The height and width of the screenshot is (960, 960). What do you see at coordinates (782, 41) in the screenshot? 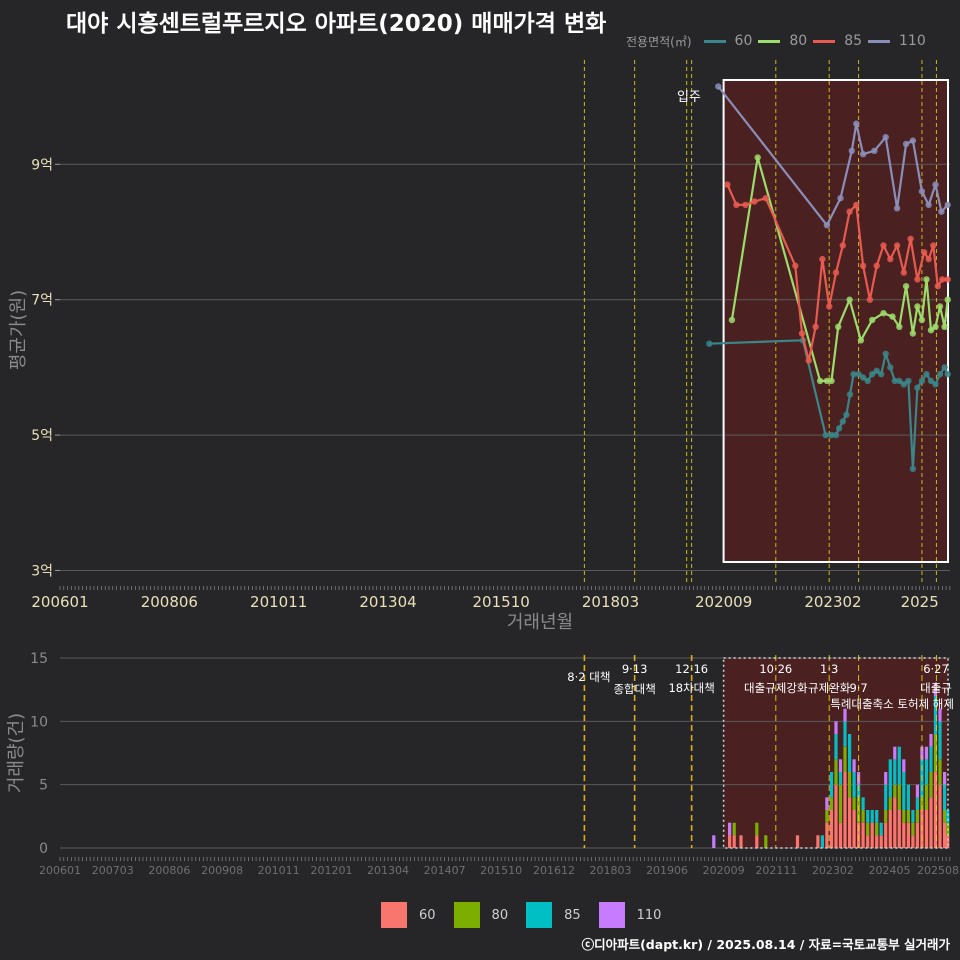
I see `legend-item-80: 80` at bounding box center [782, 41].